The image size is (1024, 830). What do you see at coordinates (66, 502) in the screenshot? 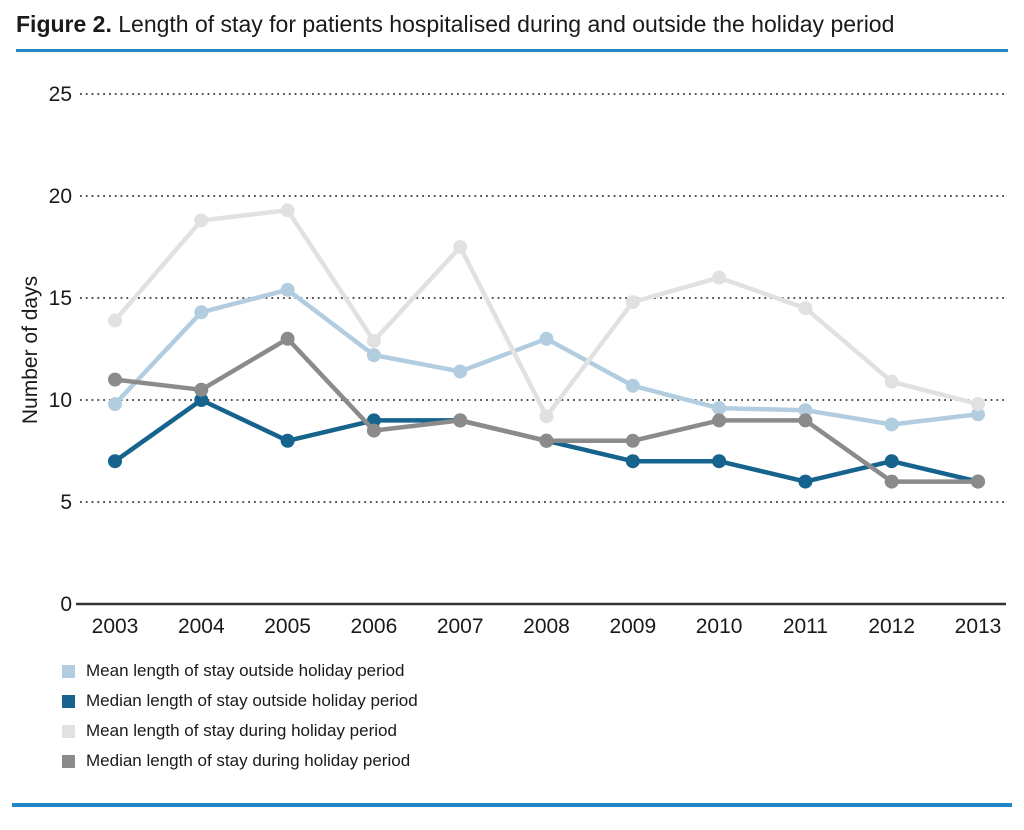
I see `y-tick-label: 5` at bounding box center [66, 502].